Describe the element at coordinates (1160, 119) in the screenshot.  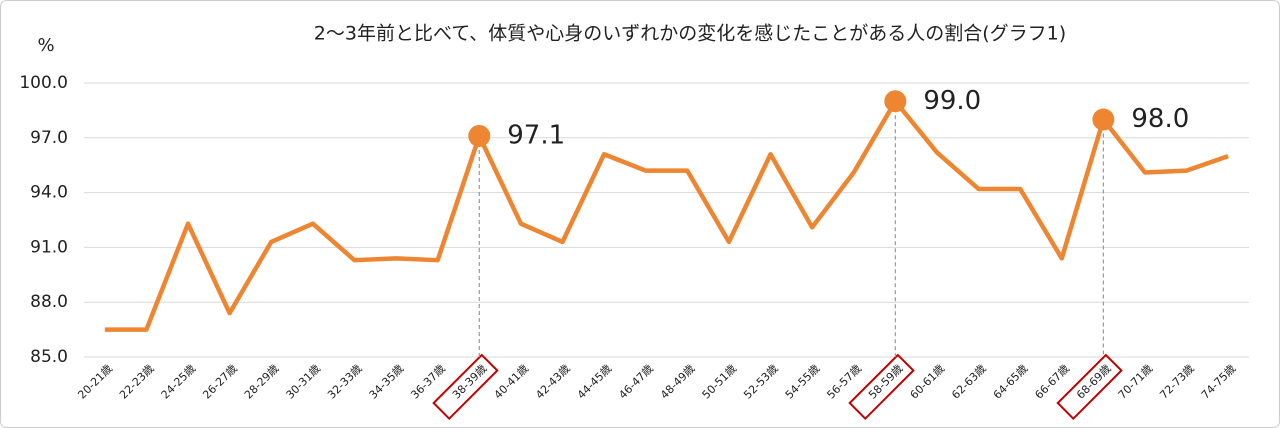
I see `data-label: 98.0` at that location.